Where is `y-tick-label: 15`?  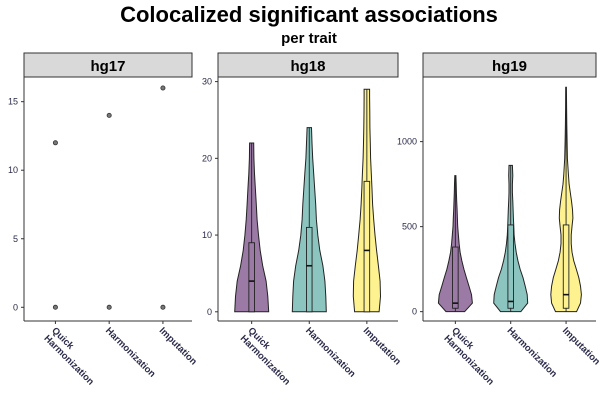
y-tick-label: 15 is located at coordinates (13, 102).